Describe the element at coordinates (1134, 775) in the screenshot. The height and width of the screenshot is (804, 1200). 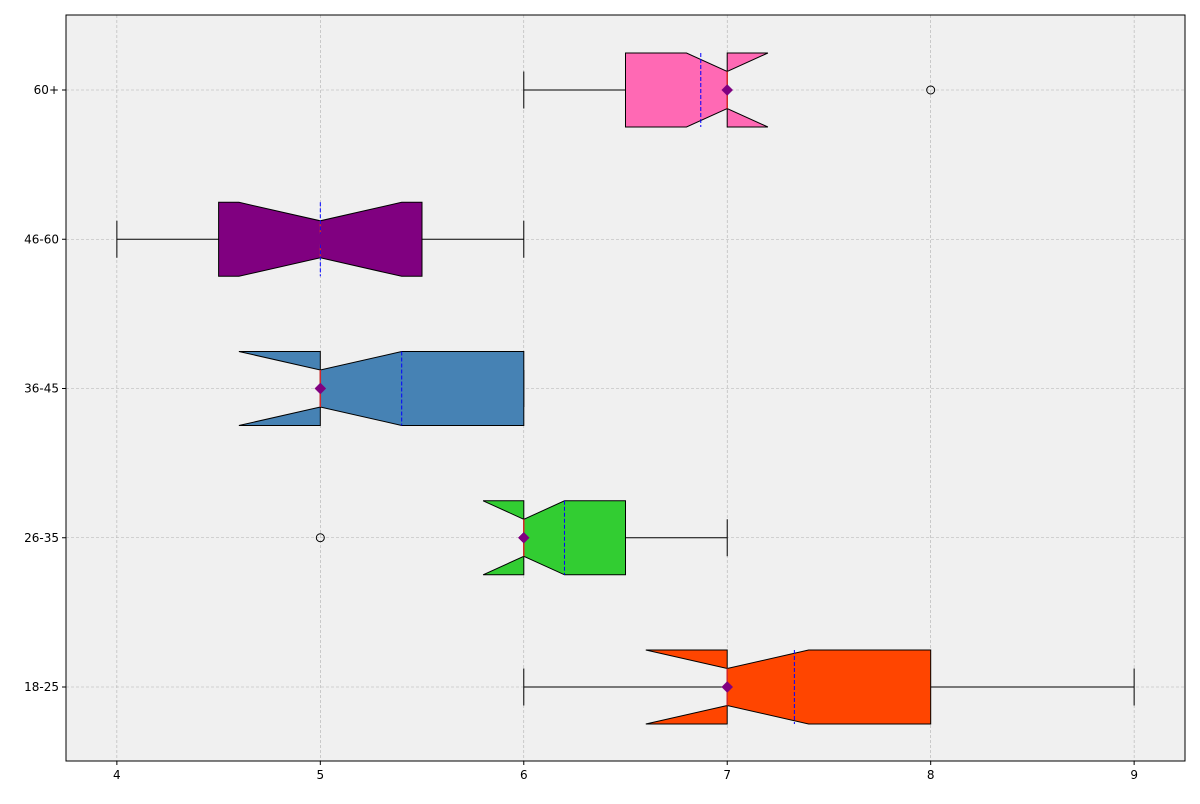
I see `x-tick-label: 9` at that location.